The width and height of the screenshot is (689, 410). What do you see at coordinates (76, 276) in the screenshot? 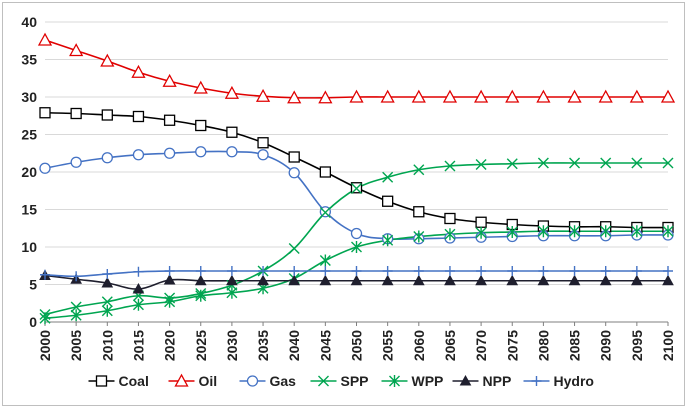
I see `point-hydro-2005` at bounding box center [76, 276].